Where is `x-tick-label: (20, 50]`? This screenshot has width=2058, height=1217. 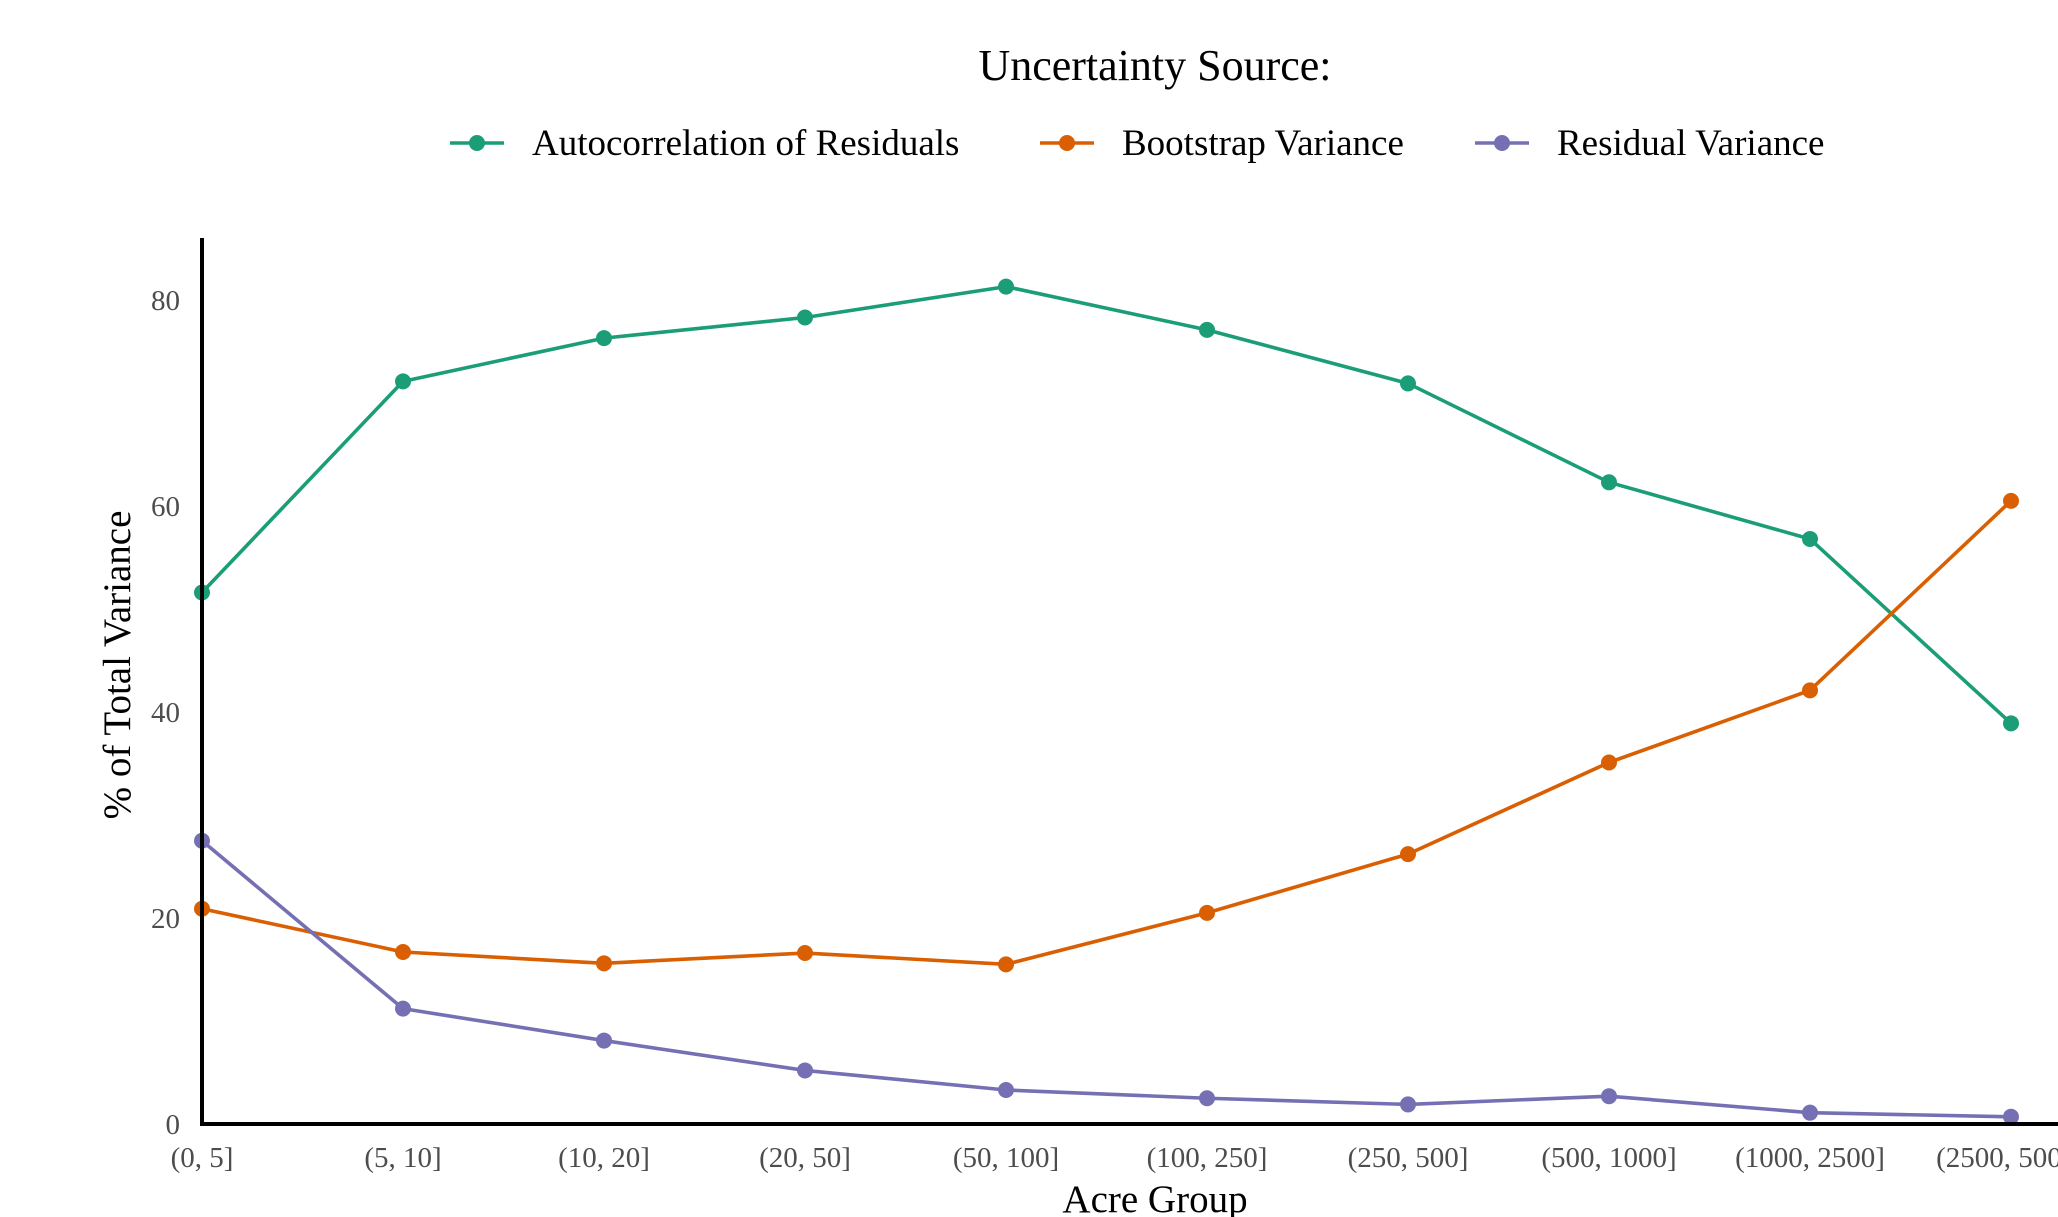 x-tick-label: (20, 50] is located at coordinates (805, 1158).